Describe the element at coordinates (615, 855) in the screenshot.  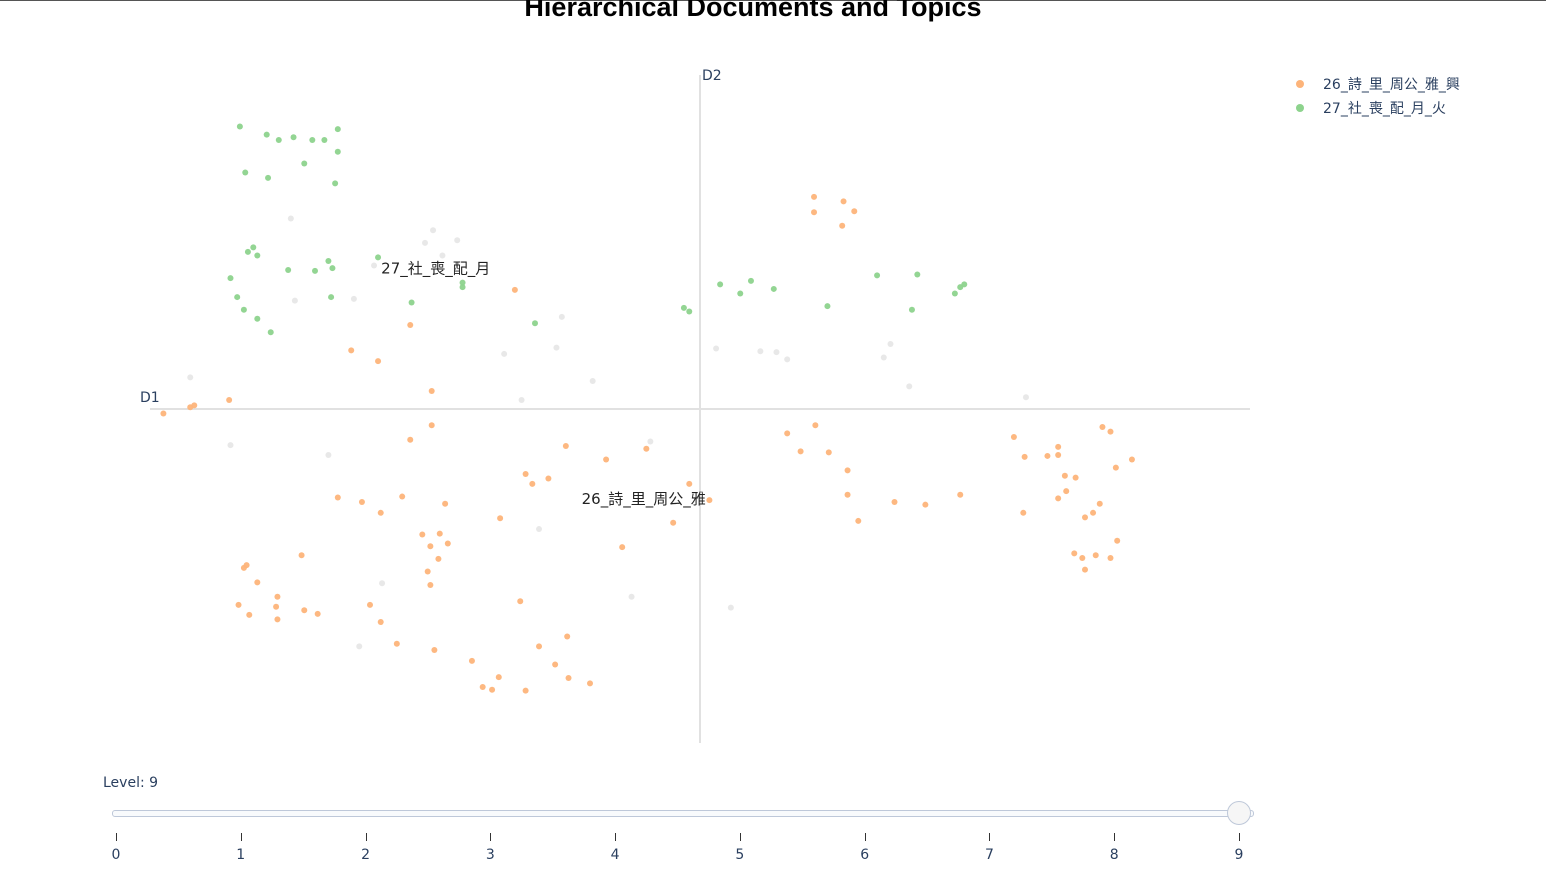
I see `slider-tick-label: 4` at that location.